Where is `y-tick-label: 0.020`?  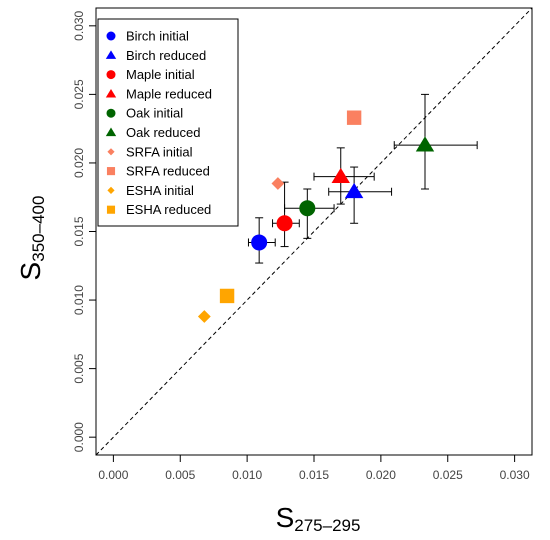 y-tick-label: 0.020 is located at coordinates (79, 163).